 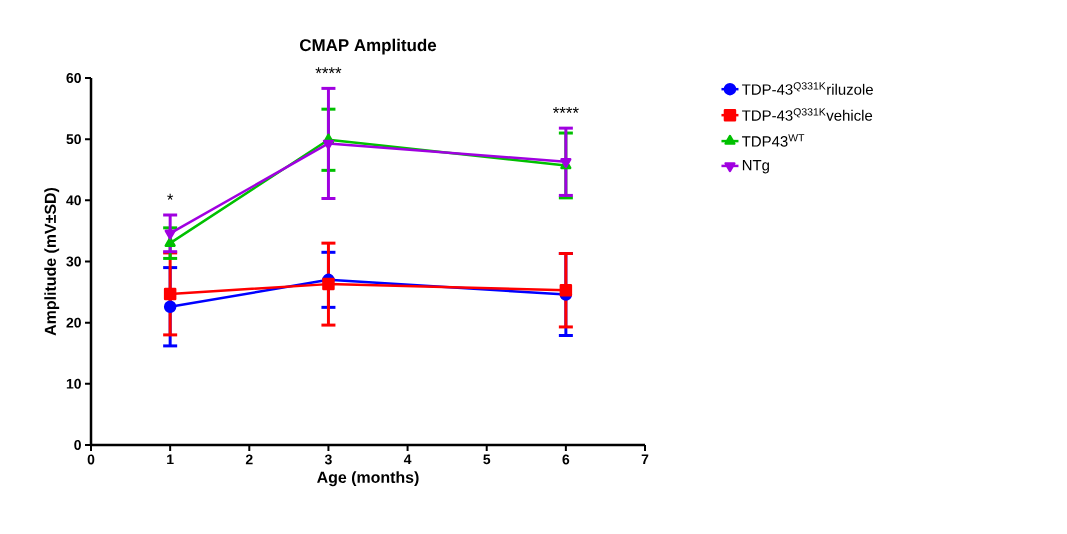 I want to click on x-tick-label: 3, so click(x=328, y=459).